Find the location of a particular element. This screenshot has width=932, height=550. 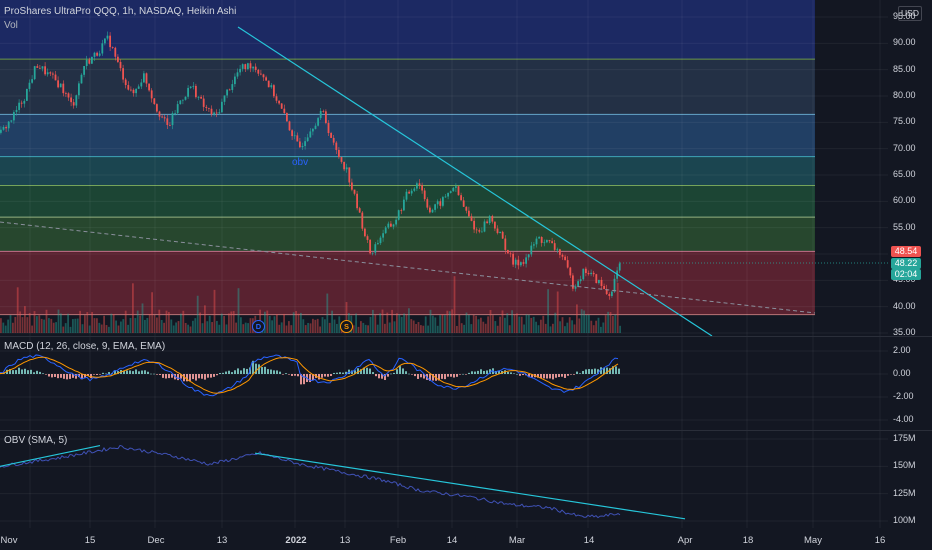

time-tick-label: Dec is located at coordinates (156, 540).